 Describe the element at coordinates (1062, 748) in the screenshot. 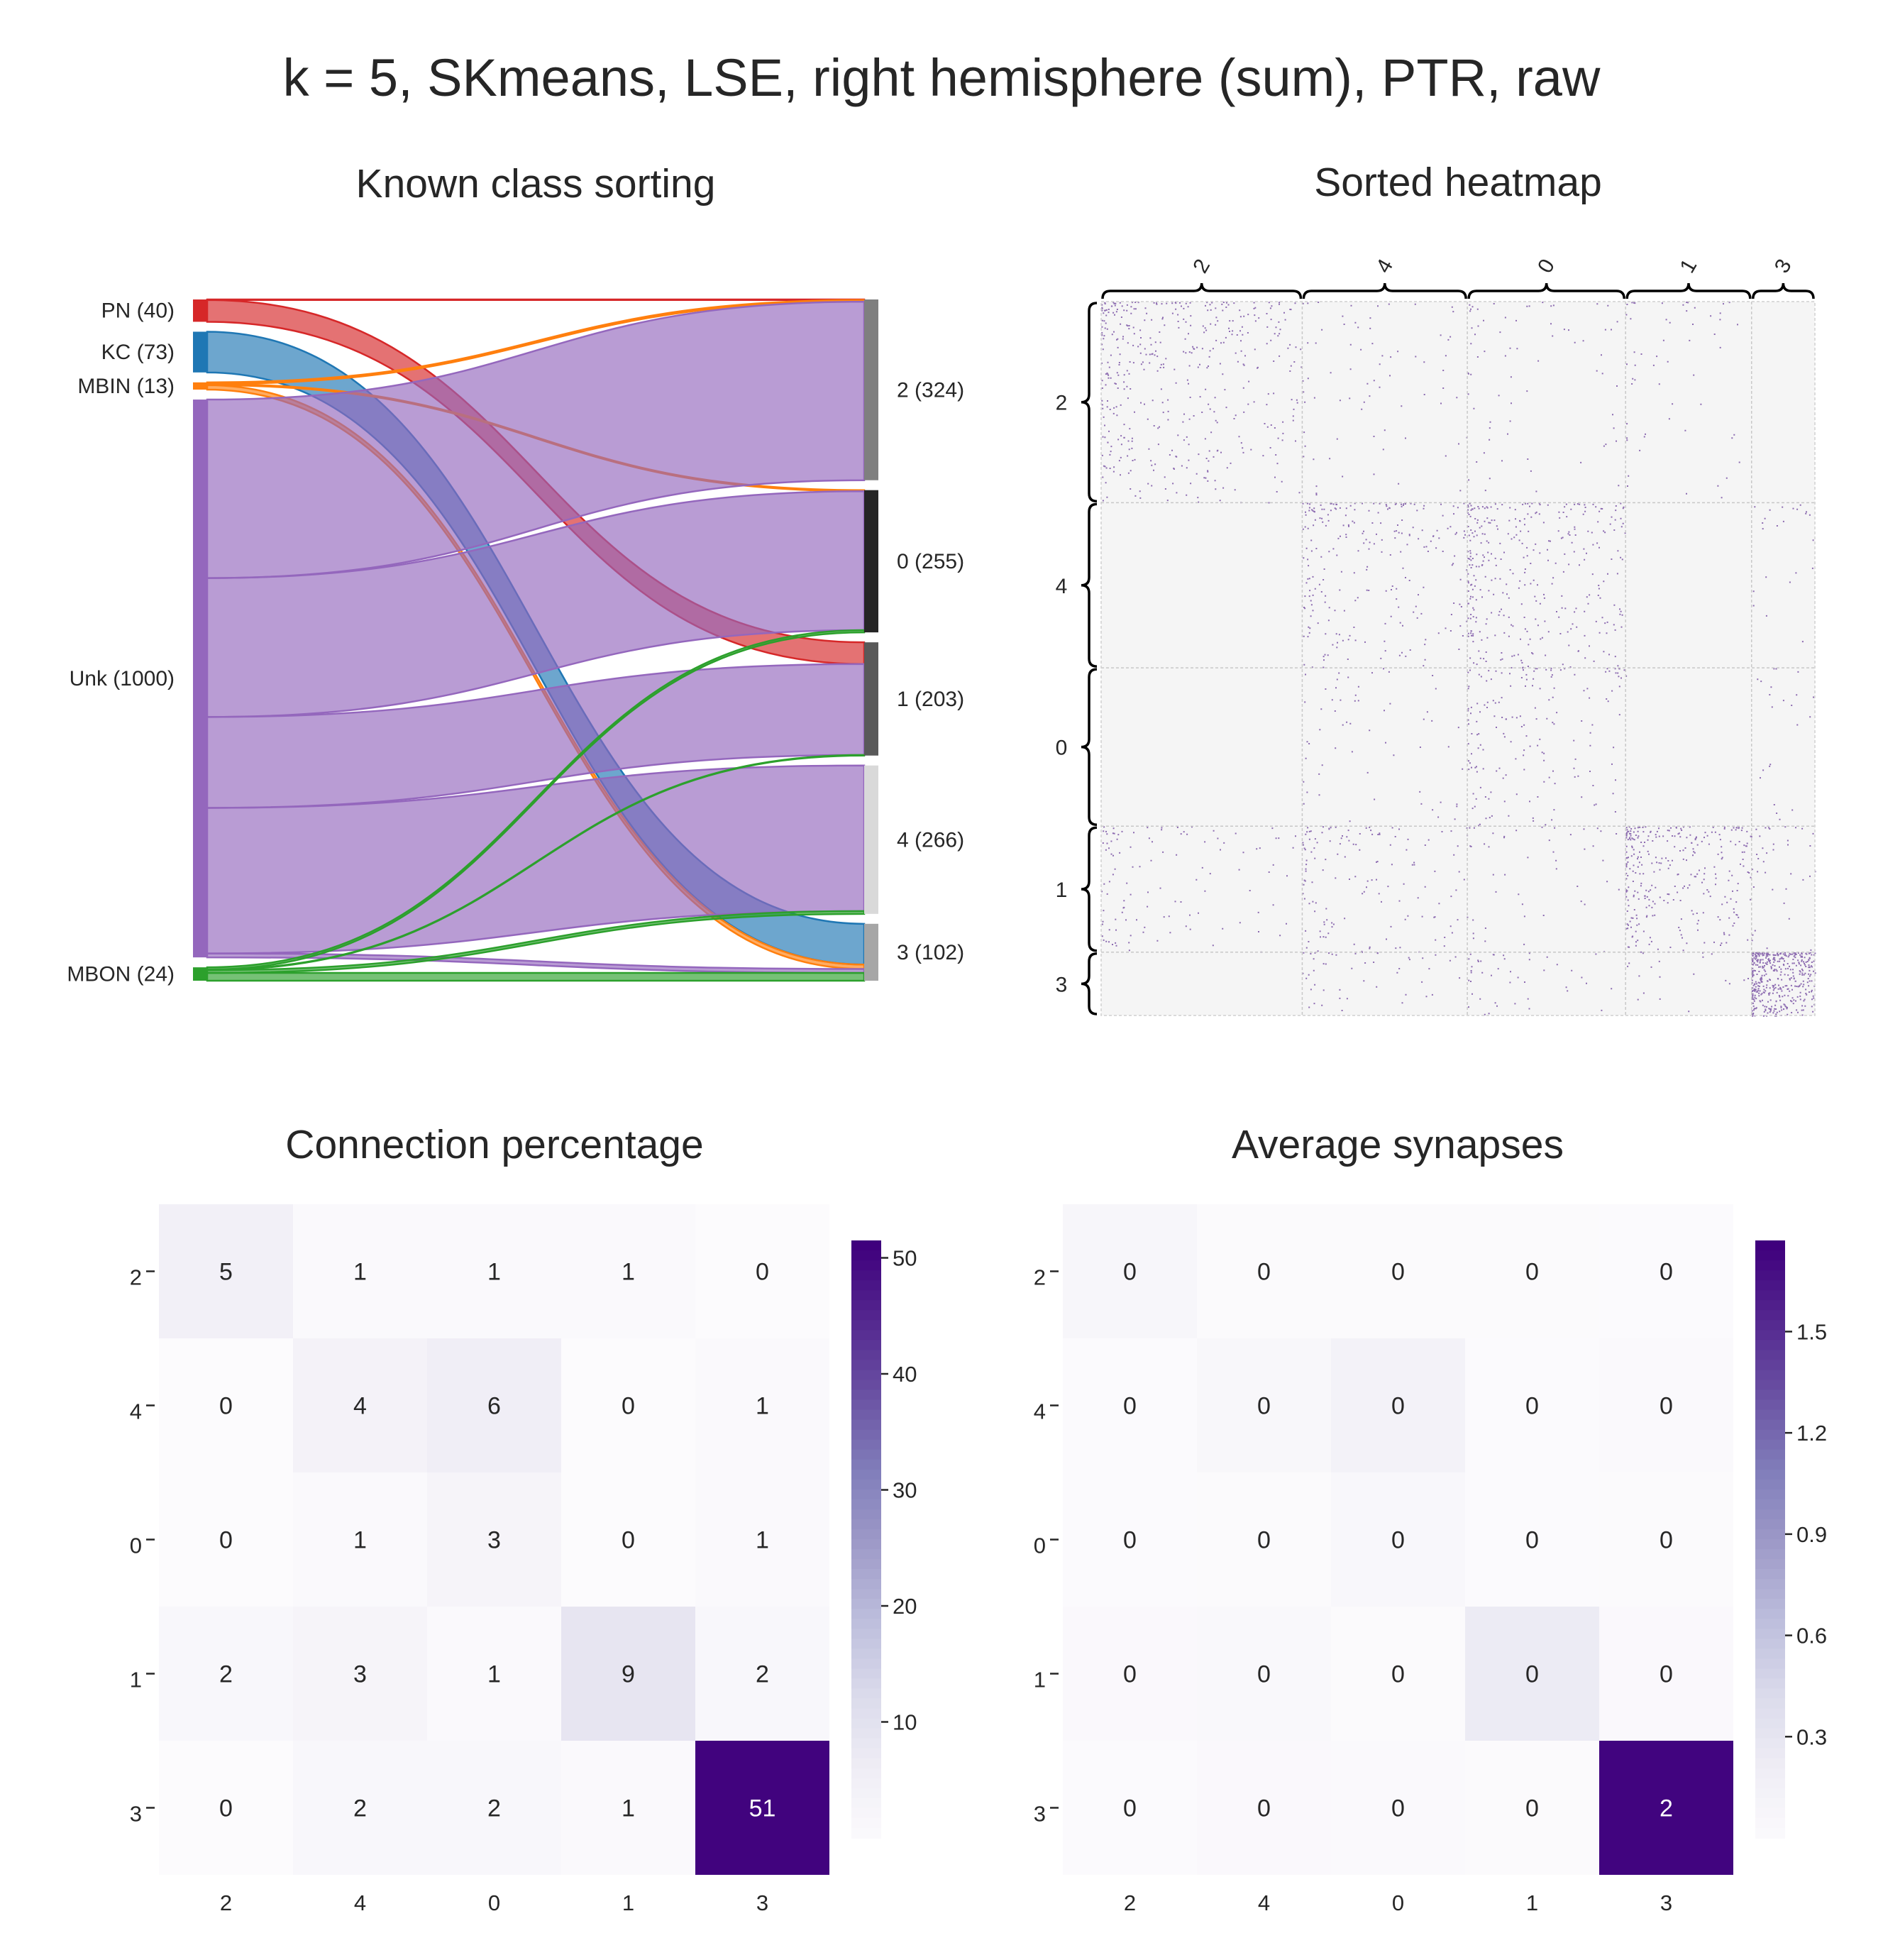

I see `left-brace-label-0: 0` at that location.